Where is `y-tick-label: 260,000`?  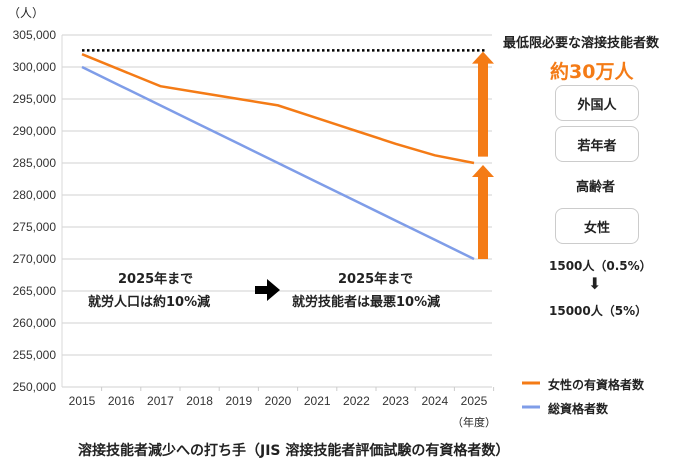 y-tick-label: 260,000 is located at coordinates (35, 323).